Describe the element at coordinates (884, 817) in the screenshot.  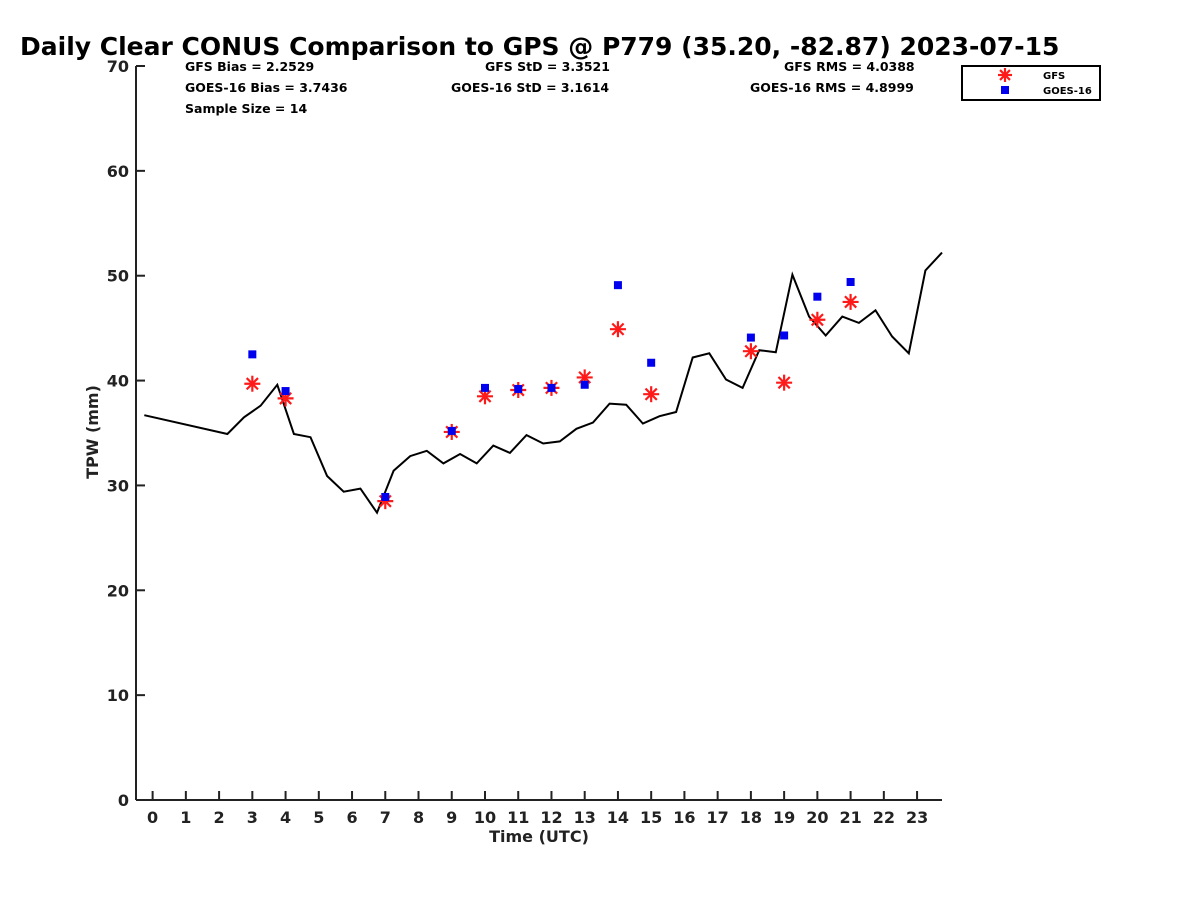
I see `x-tick-label: 22` at that location.